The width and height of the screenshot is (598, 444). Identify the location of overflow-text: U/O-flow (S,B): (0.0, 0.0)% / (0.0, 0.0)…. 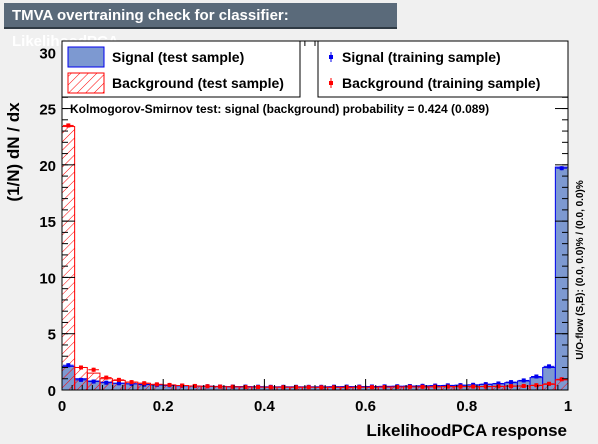
(580, 270).